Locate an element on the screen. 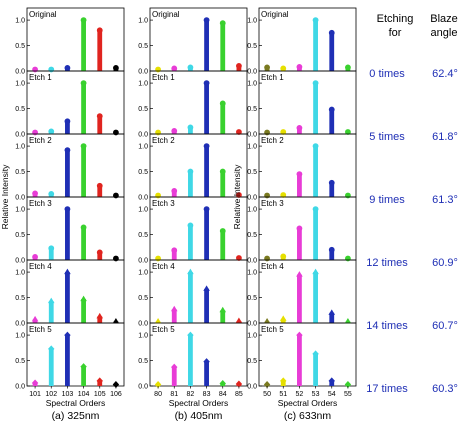  x-tick-label: 54 is located at coordinates (332, 394).